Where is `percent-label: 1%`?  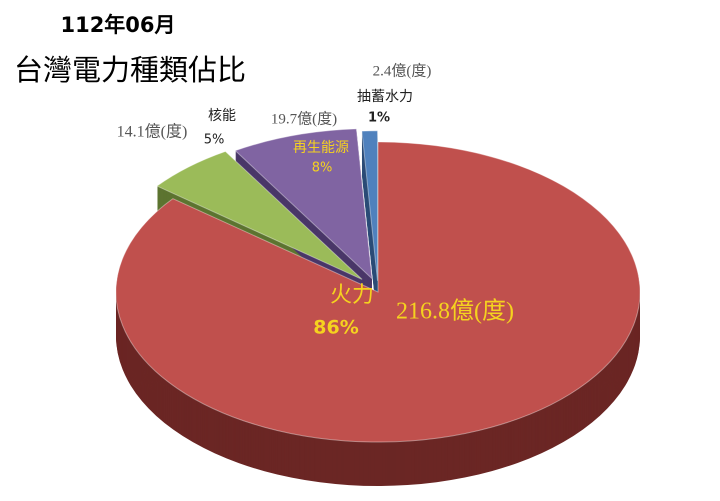 percent-label: 1% is located at coordinates (379, 118).